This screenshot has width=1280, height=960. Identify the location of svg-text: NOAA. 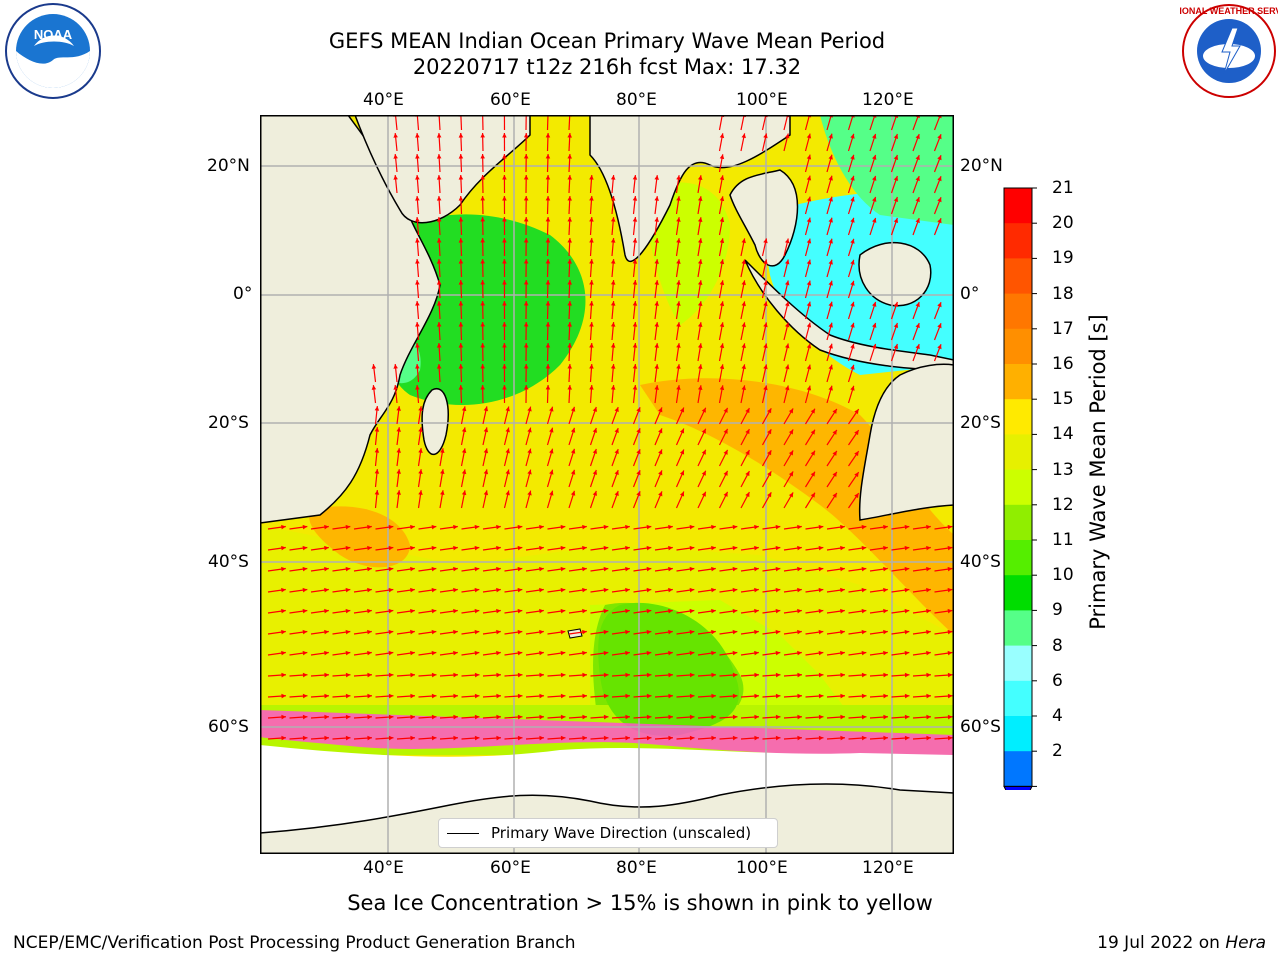
(53, 34).